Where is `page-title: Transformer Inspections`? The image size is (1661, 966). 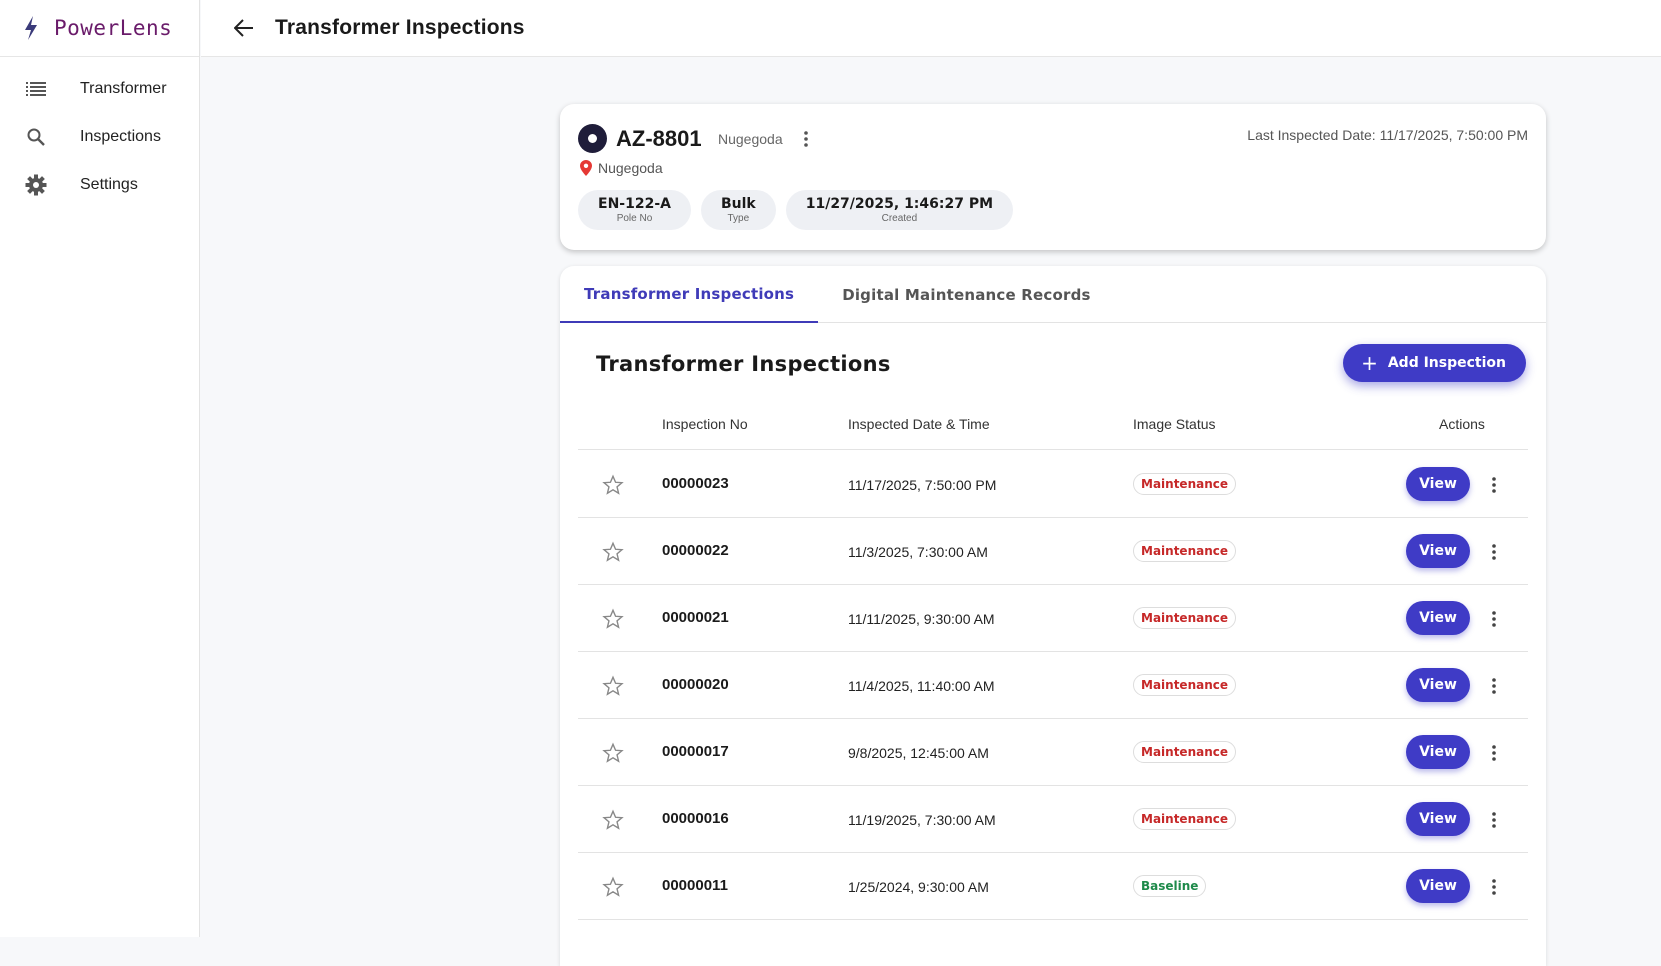
page-title: Transformer Inspections is located at coordinates (400, 27).